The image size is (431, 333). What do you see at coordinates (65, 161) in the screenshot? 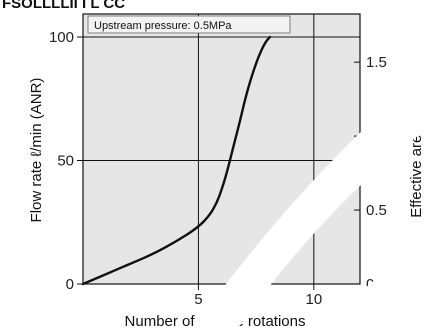
I see `y-tick-label: 50` at bounding box center [65, 161].